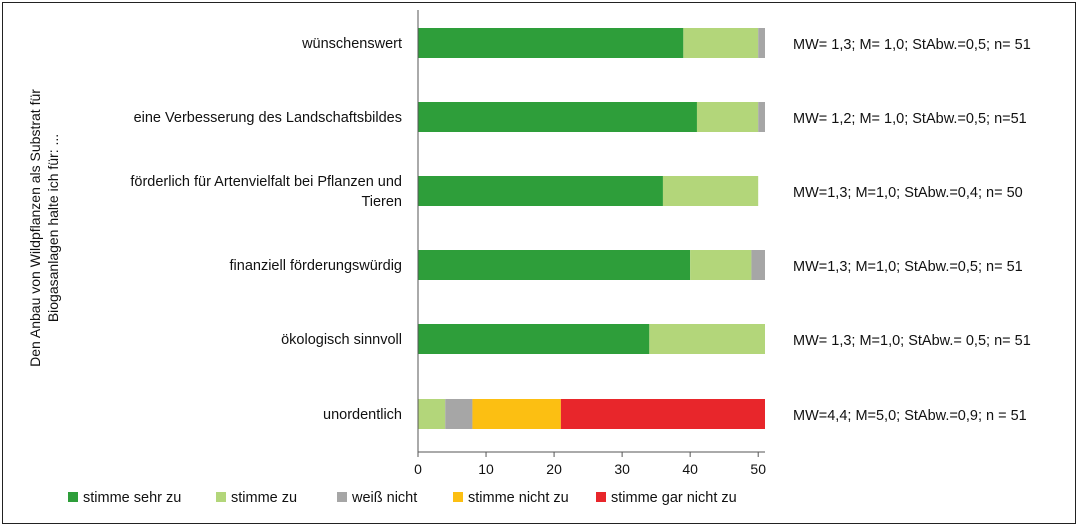  What do you see at coordinates (912, 45) in the screenshot?
I see `stat-label: MW= 1,3; M= 1,0; StAbw.=0,5; n= 51` at bounding box center [912, 45].